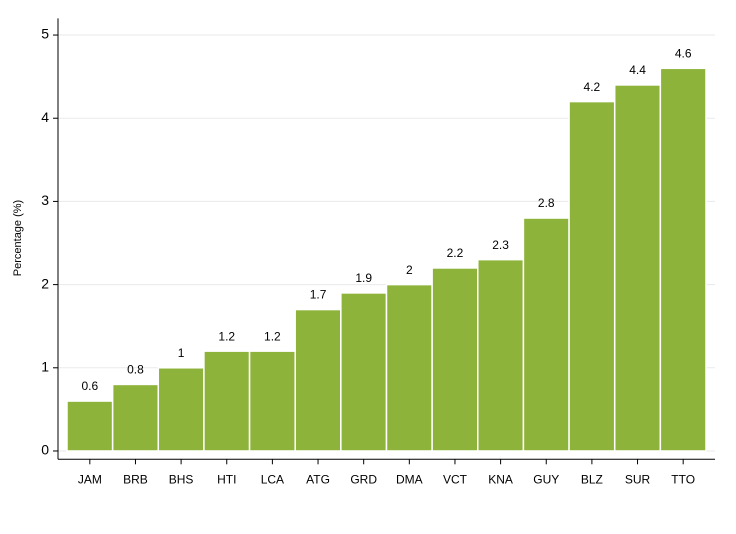 The width and height of the screenshot is (736, 534). What do you see at coordinates (409, 270) in the screenshot?
I see `value-label: 2` at bounding box center [409, 270].